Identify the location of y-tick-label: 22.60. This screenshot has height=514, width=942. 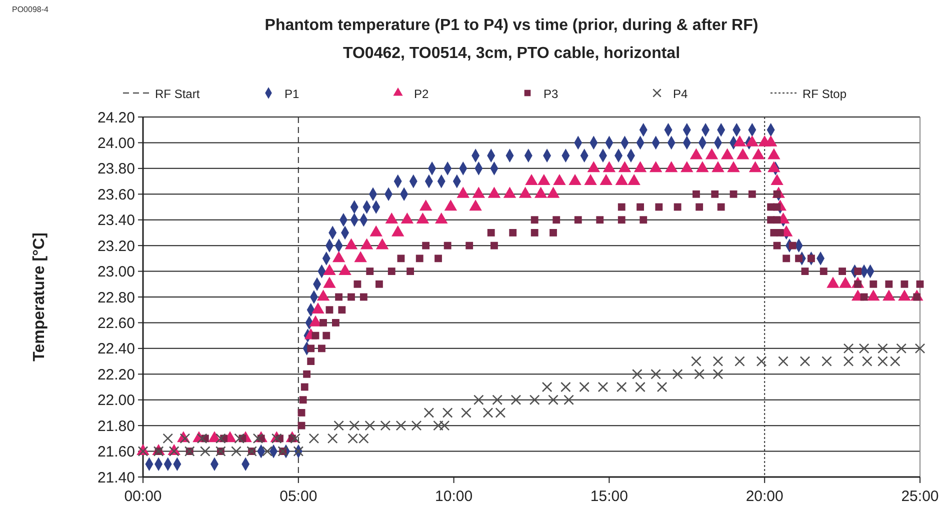
(116, 323).